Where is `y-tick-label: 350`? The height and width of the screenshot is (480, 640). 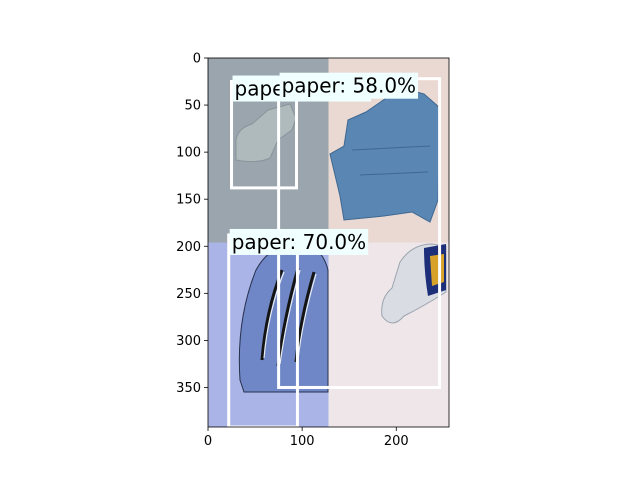 y-tick-label: 350 is located at coordinates (188, 388).